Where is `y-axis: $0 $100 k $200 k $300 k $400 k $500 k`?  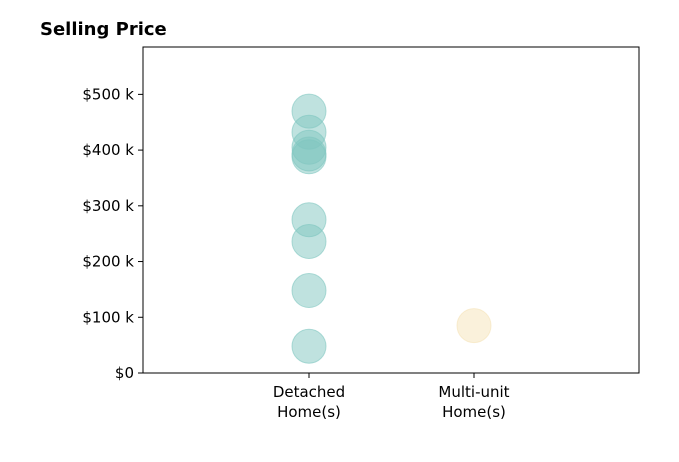
y-axis: $0 $100 k $200 k $300 k $400 k $500 k is located at coordinates (112, 233).